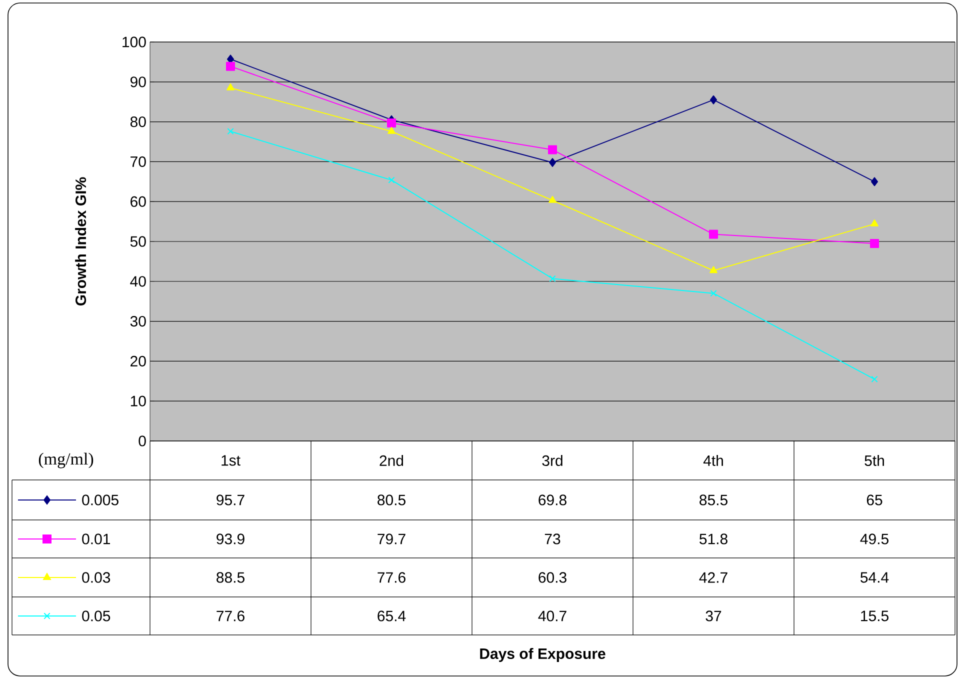 The width and height of the screenshot is (960, 679). Describe the element at coordinates (138, 122) in the screenshot. I see `y-tick-label: 80` at that location.